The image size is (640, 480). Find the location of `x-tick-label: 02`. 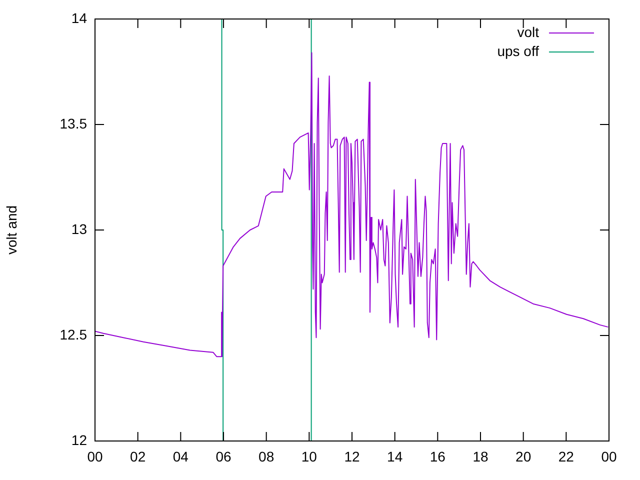

x-tick-label: 02 is located at coordinates (138, 456).